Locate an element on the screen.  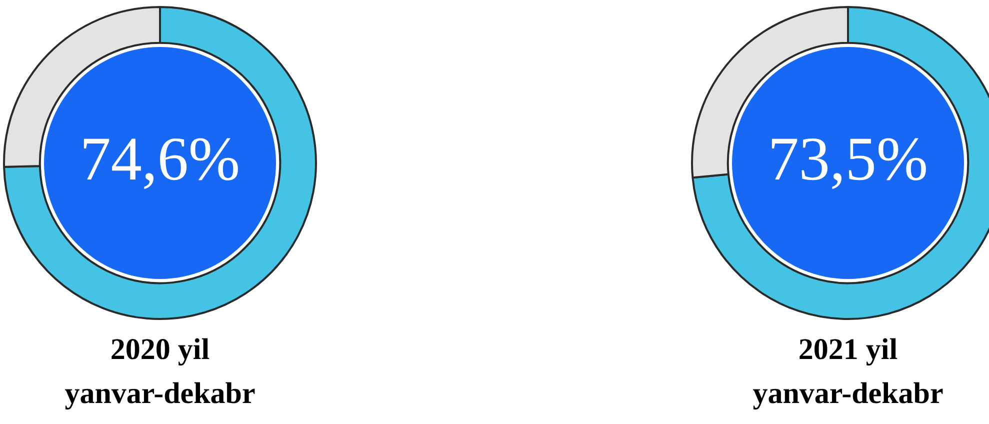
data-label: 74,6% is located at coordinates (160, 159).